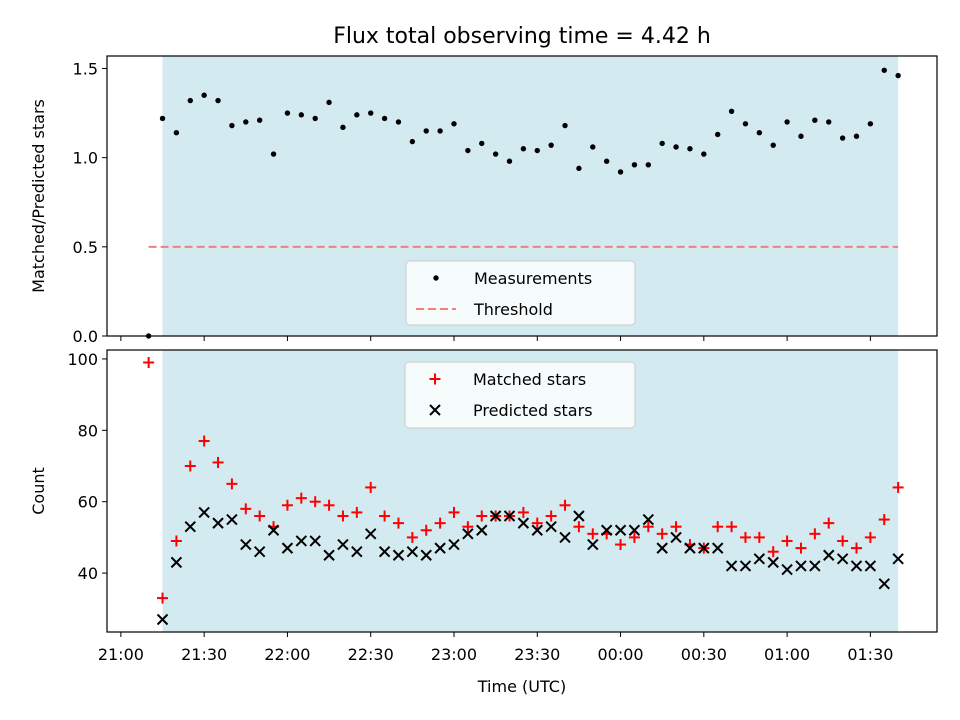 This screenshot has height=720, width=960. I want to click on y-tick-label: 40, so click(88, 573).